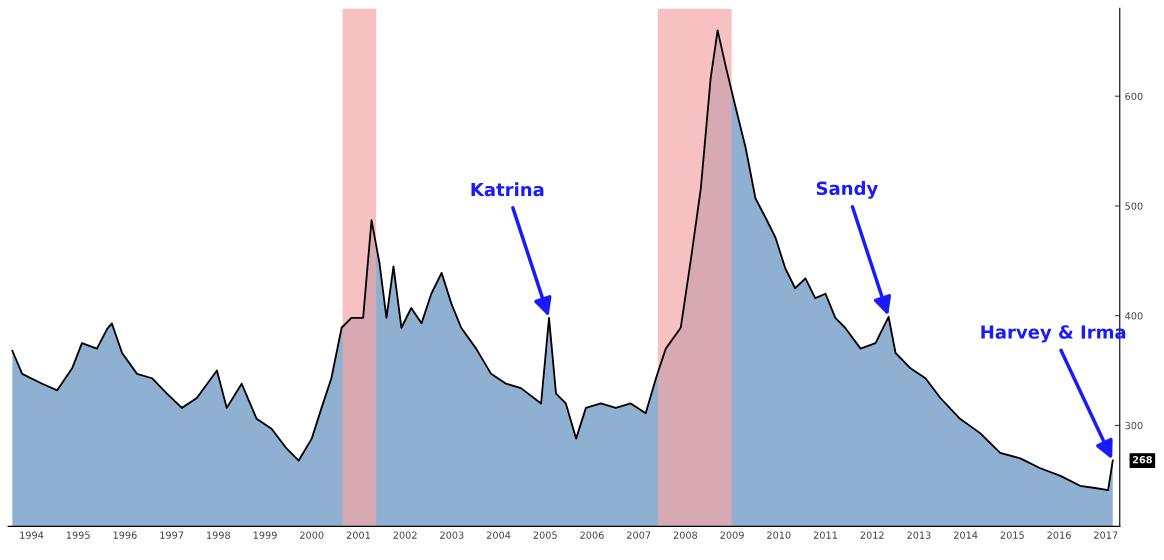 This screenshot has height=560, width=1164. What do you see at coordinates (405, 535) in the screenshot?
I see `x-tick-label: 2002` at bounding box center [405, 535].